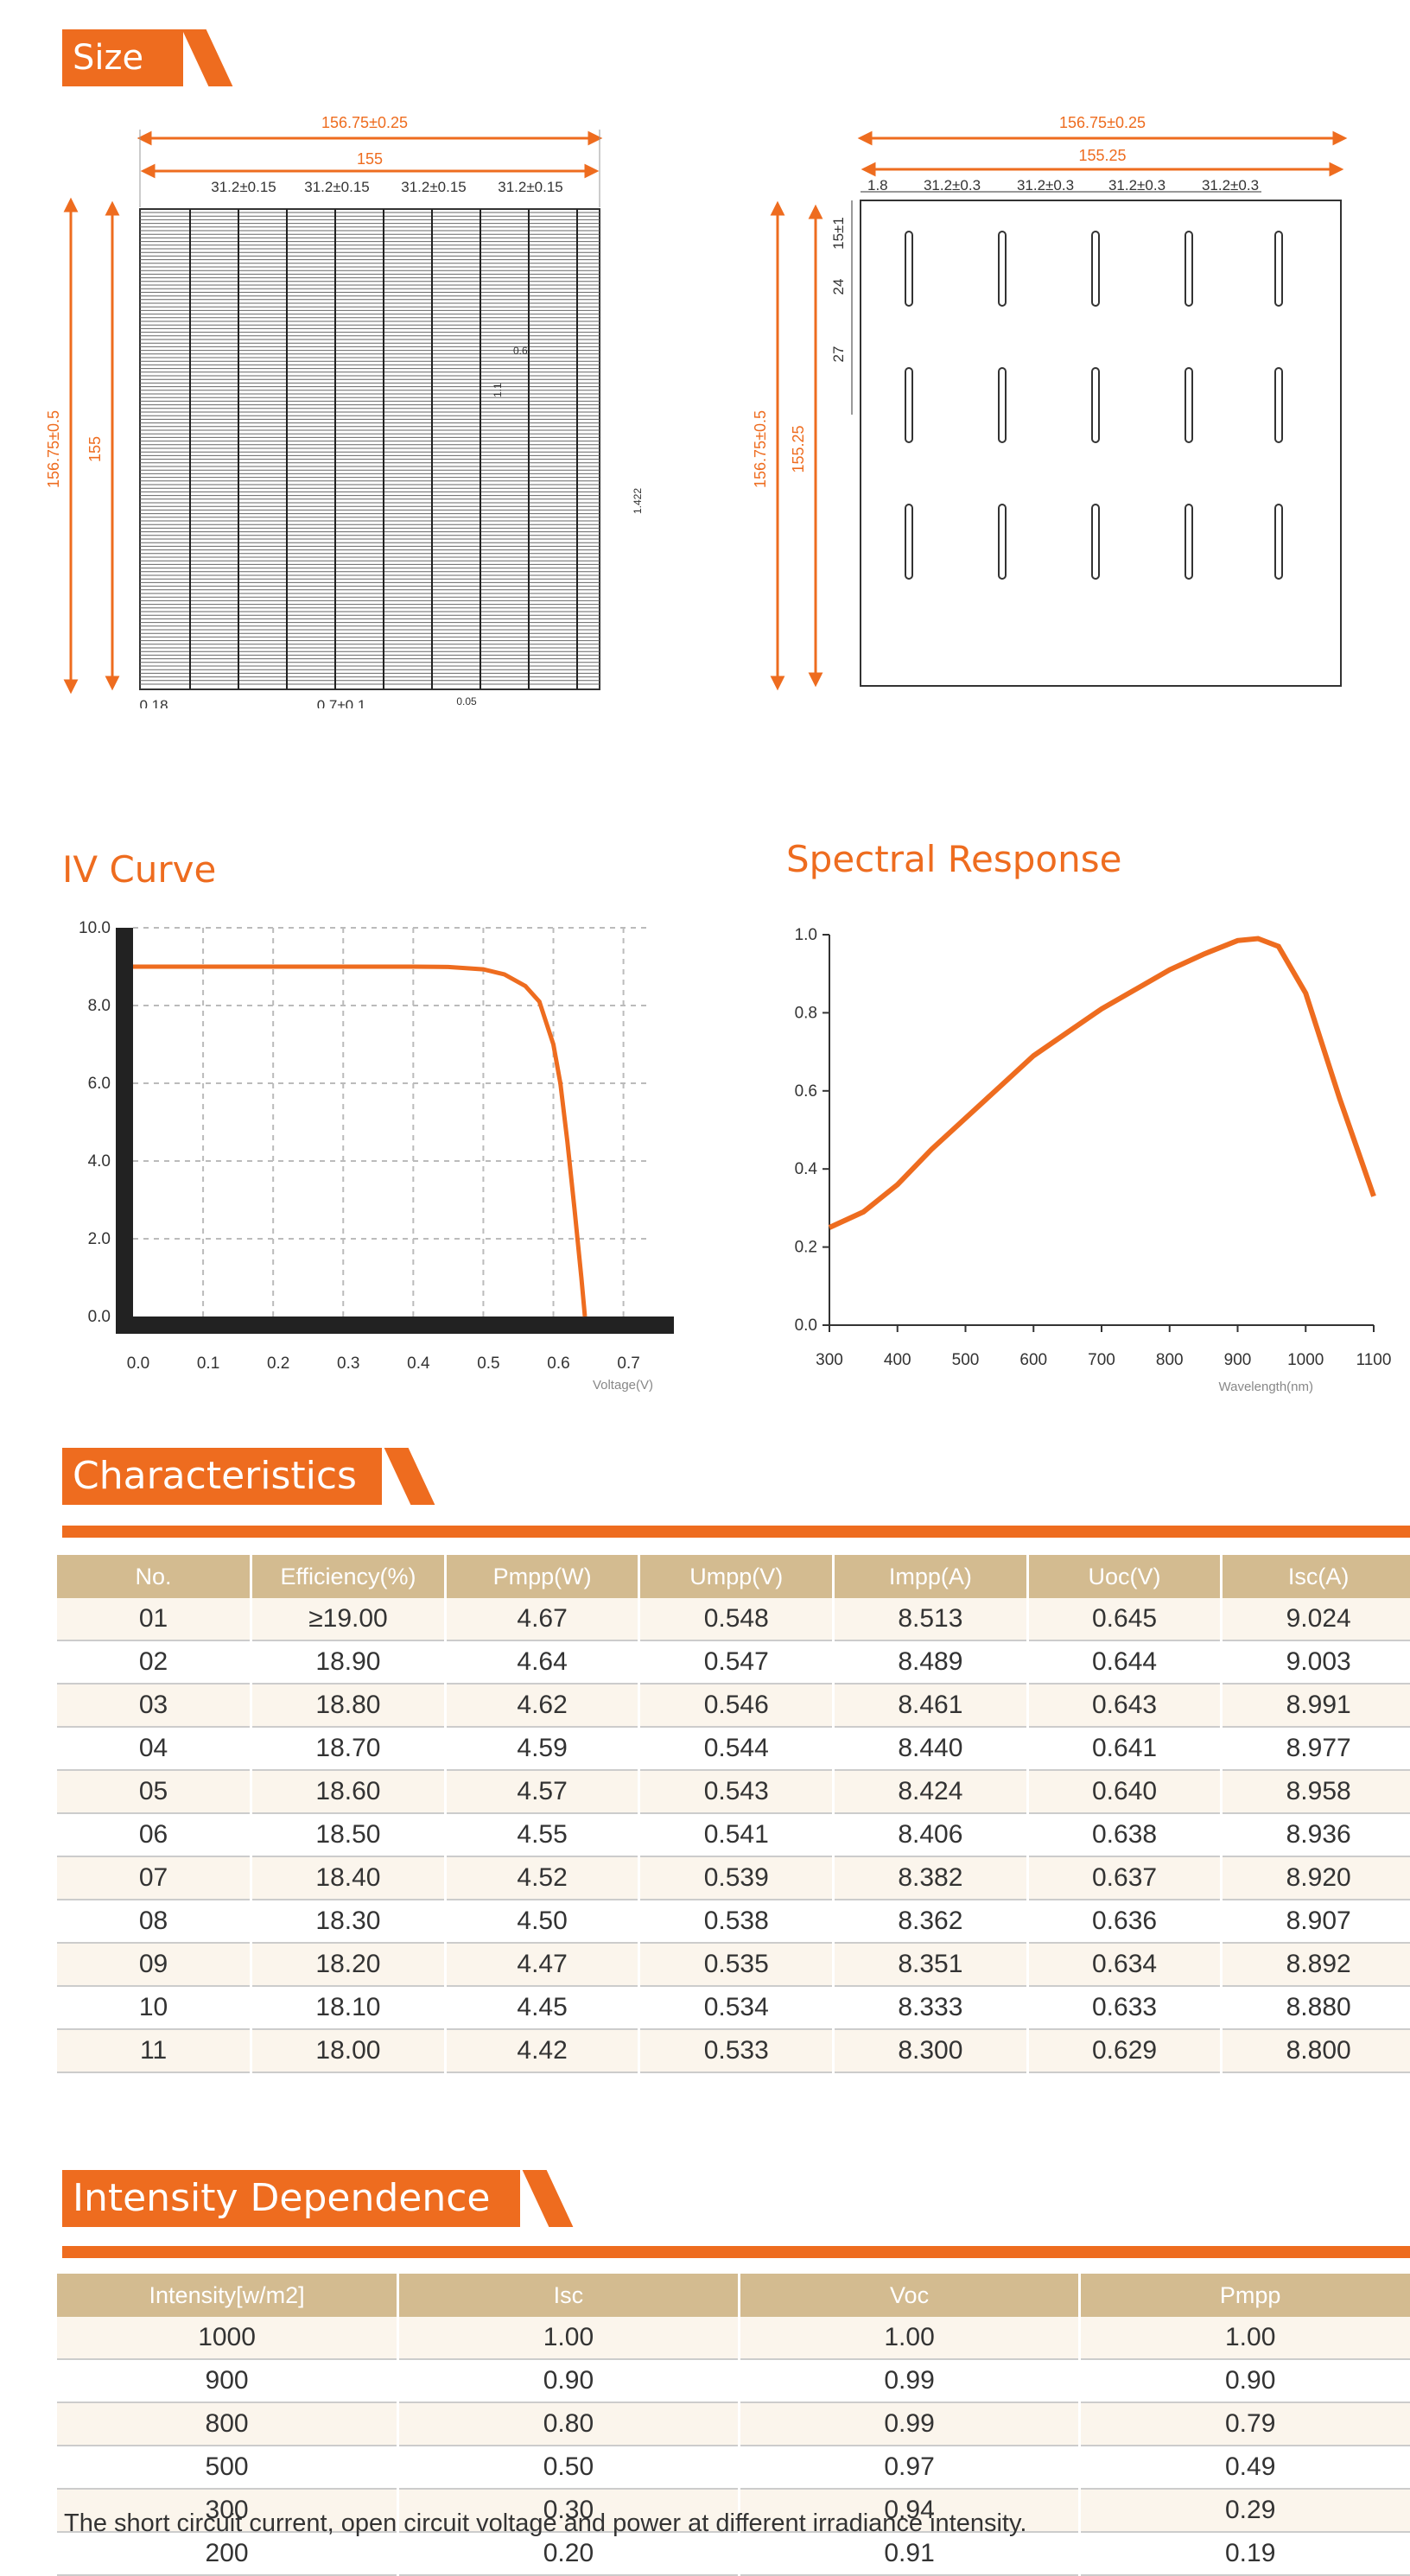 The image size is (1410, 2576). What do you see at coordinates (466, 701) in the screenshot?
I see `front-dim-c: 0.05` at bounding box center [466, 701].